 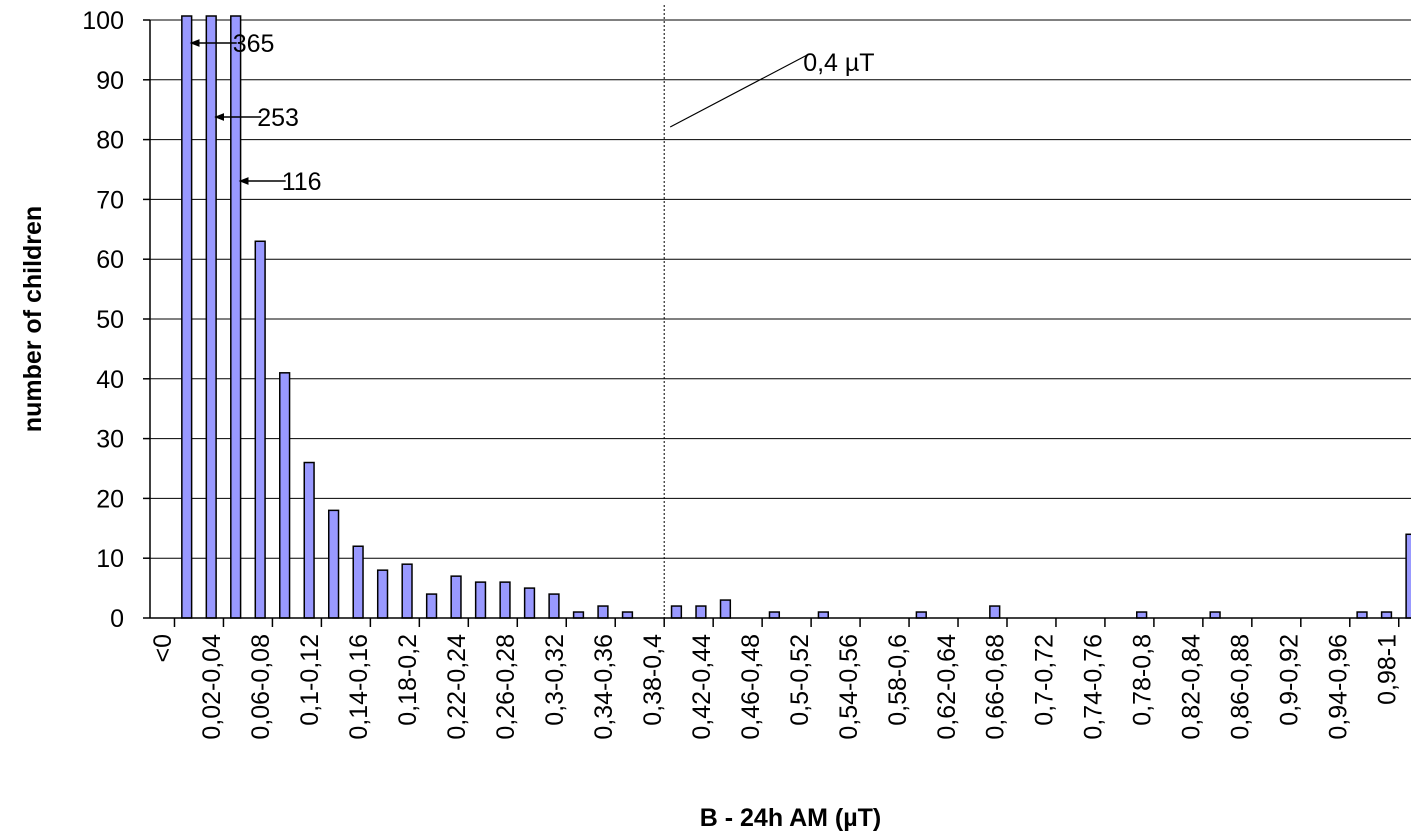 I want to click on x-tick-label: 0,82-0,84, so click(x=1192, y=687).